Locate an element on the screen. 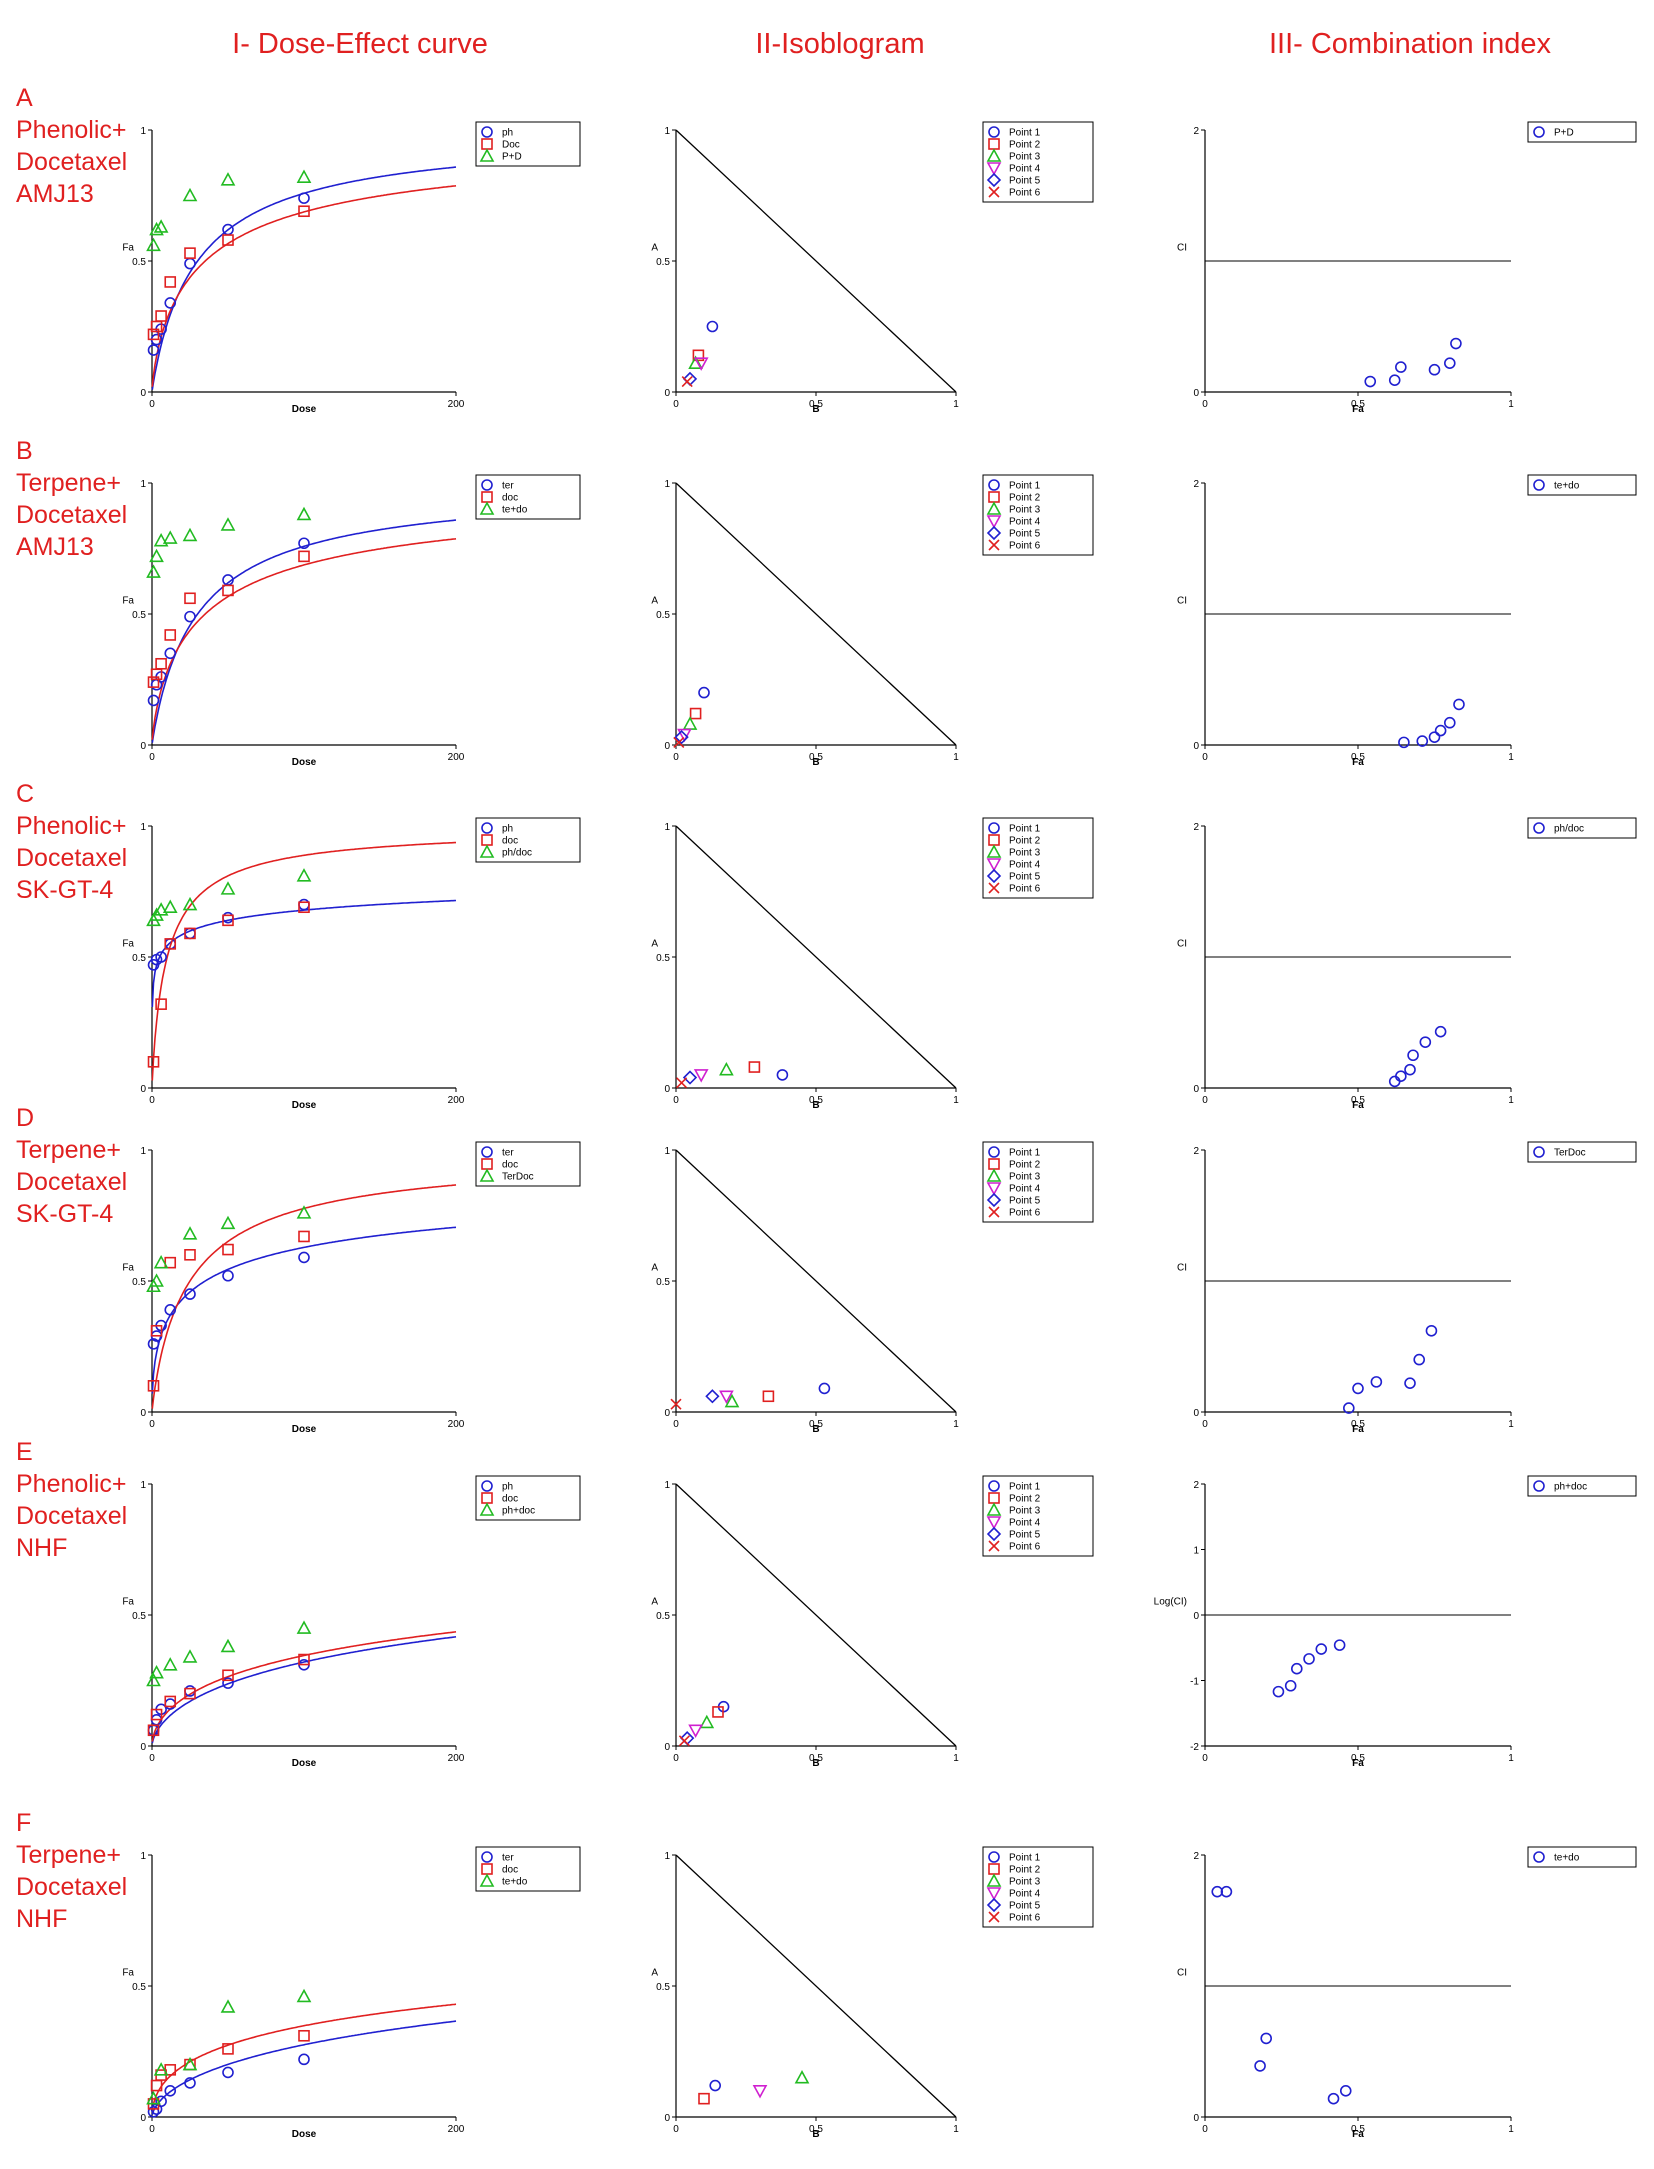 Image resolution: width=1654 pixels, height=2169 pixels. fit-curve-ter is located at coordinates (304, 1310).